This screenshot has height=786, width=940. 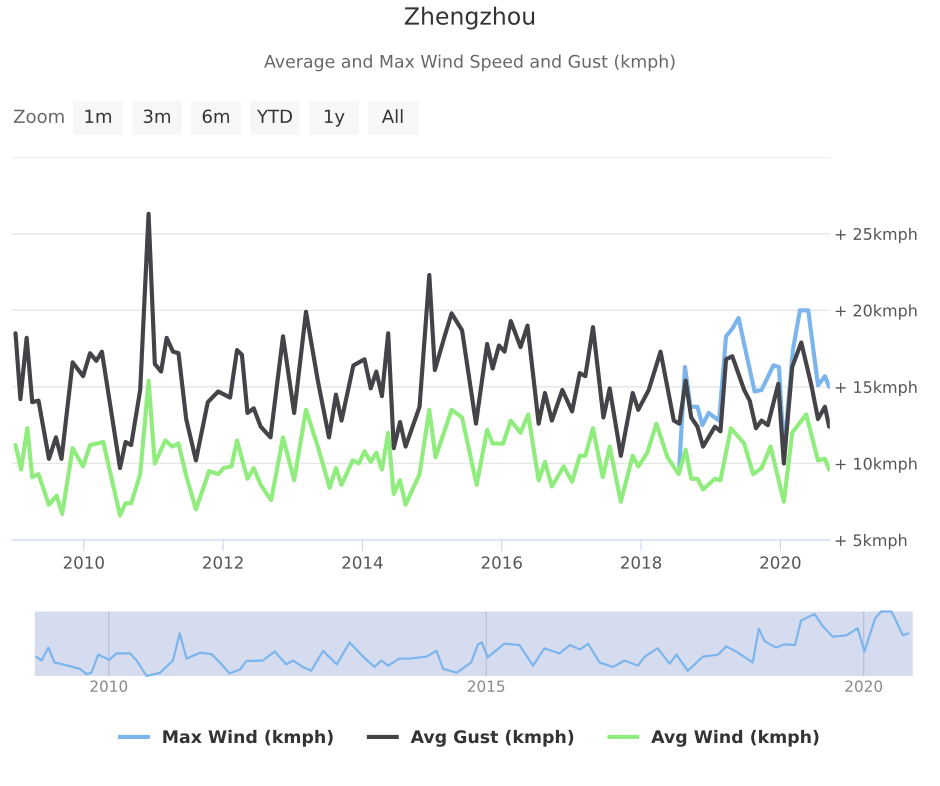 I want to click on legend-label: Avg Wind (kmph), so click(x=734, y=738).